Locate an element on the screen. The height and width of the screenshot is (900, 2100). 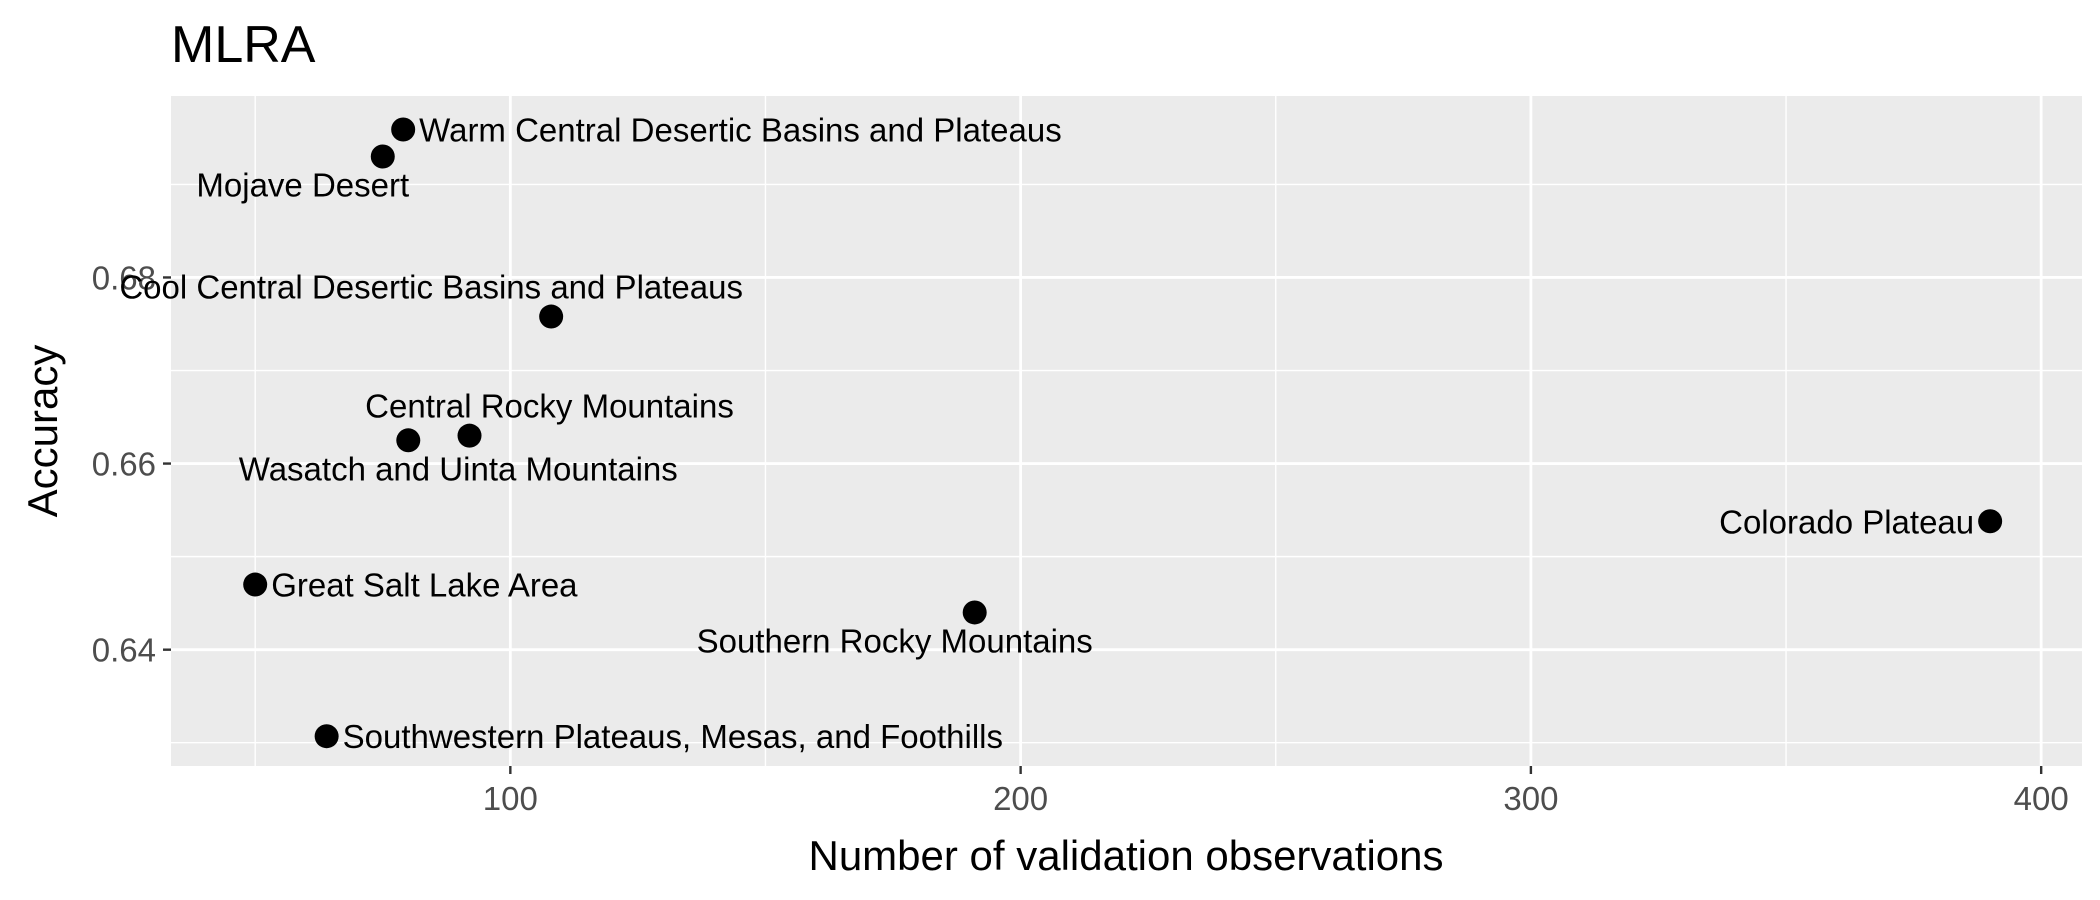
x-axis: 100 200 300 400 is located at coordinates (1276, 791).